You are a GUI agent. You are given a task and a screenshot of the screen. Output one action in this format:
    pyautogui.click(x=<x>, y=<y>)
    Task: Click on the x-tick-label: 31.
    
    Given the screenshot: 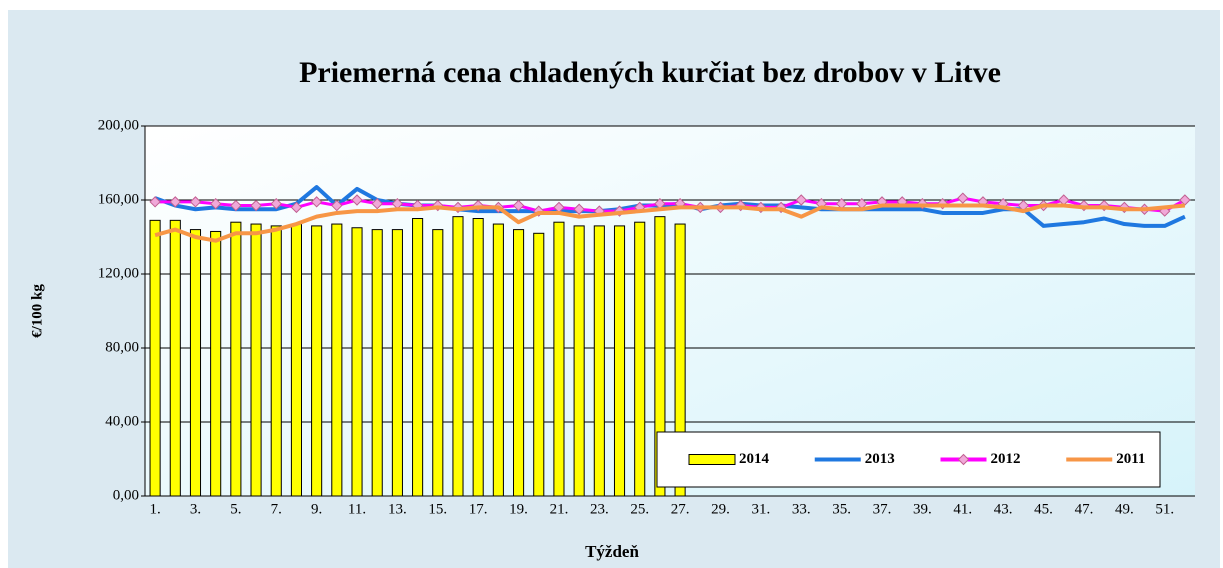 What is the action you would take?
    pyautogui.click(x=760, y=509)
    